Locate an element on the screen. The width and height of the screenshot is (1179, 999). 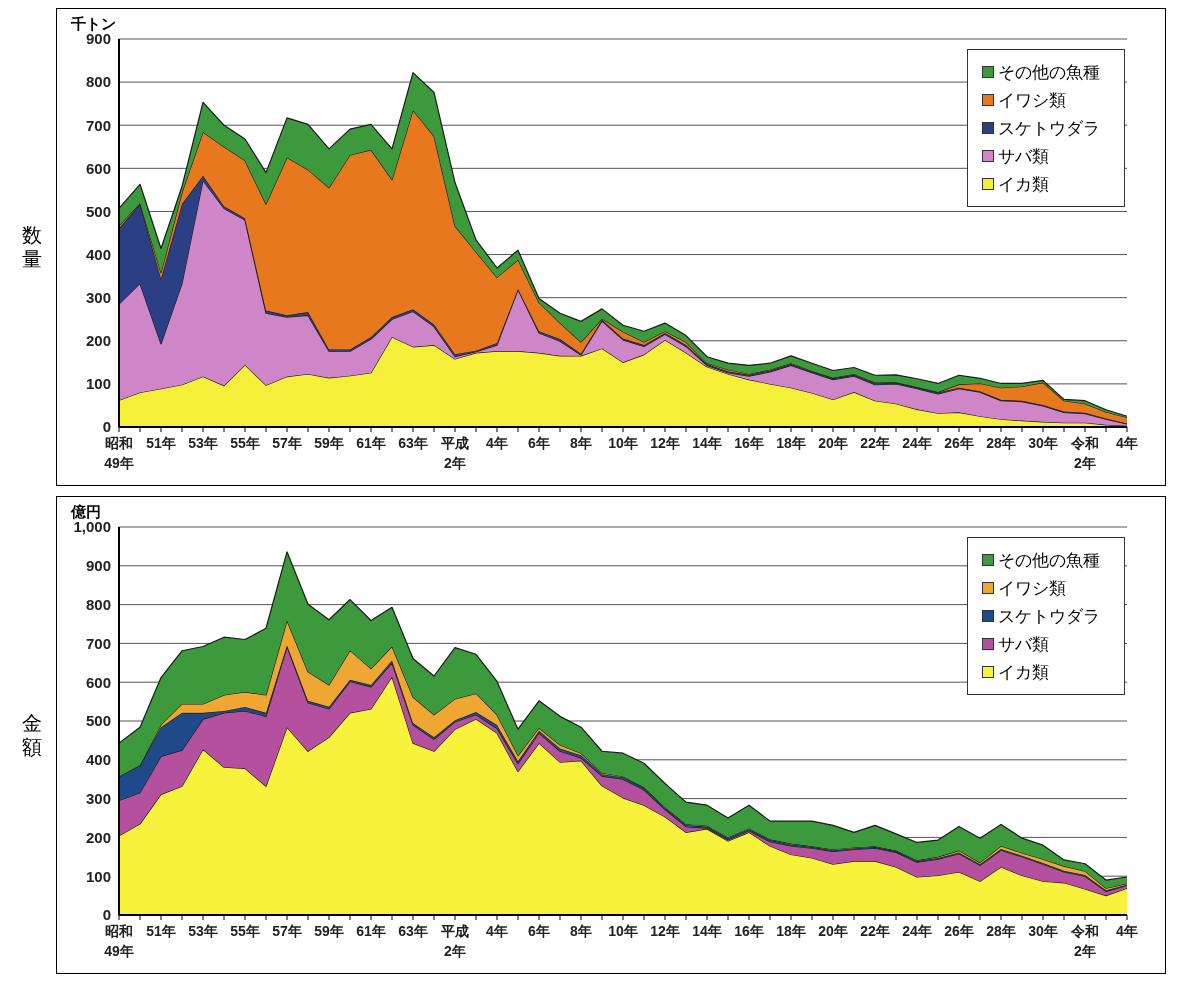
y-axis-title: 金額 is located at coordinates (32, 735).